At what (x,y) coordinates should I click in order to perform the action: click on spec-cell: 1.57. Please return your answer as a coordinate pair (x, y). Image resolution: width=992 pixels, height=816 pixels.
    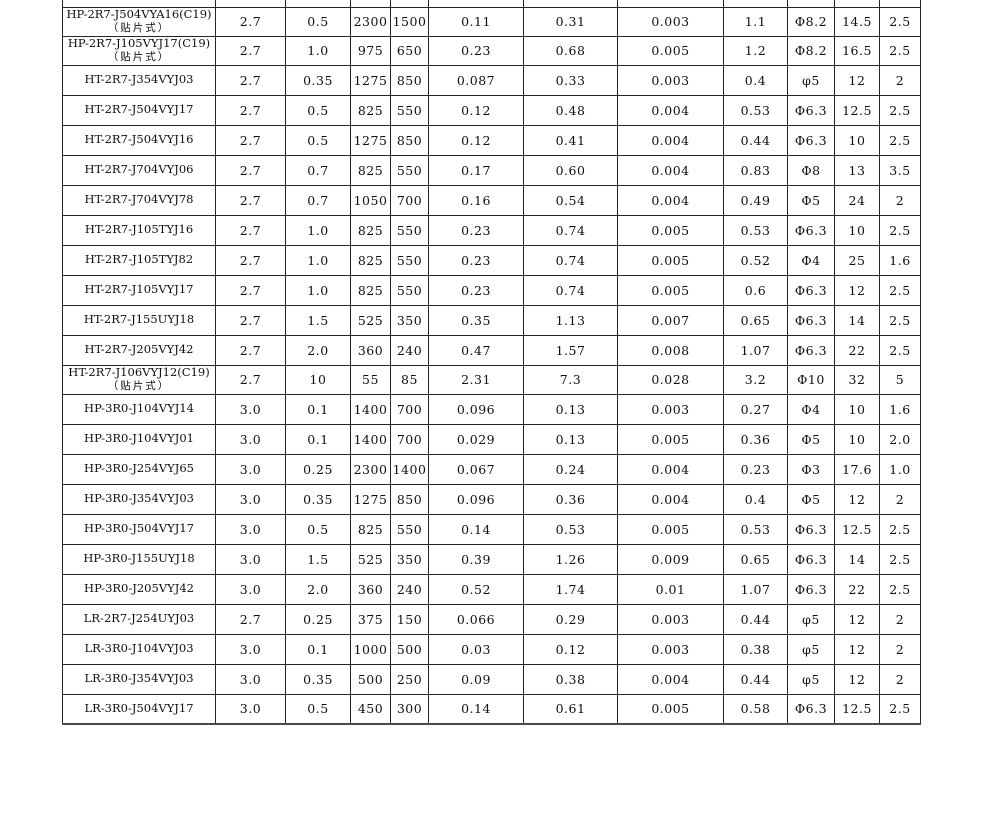
    Looking at the image, I should click on (570, 350).